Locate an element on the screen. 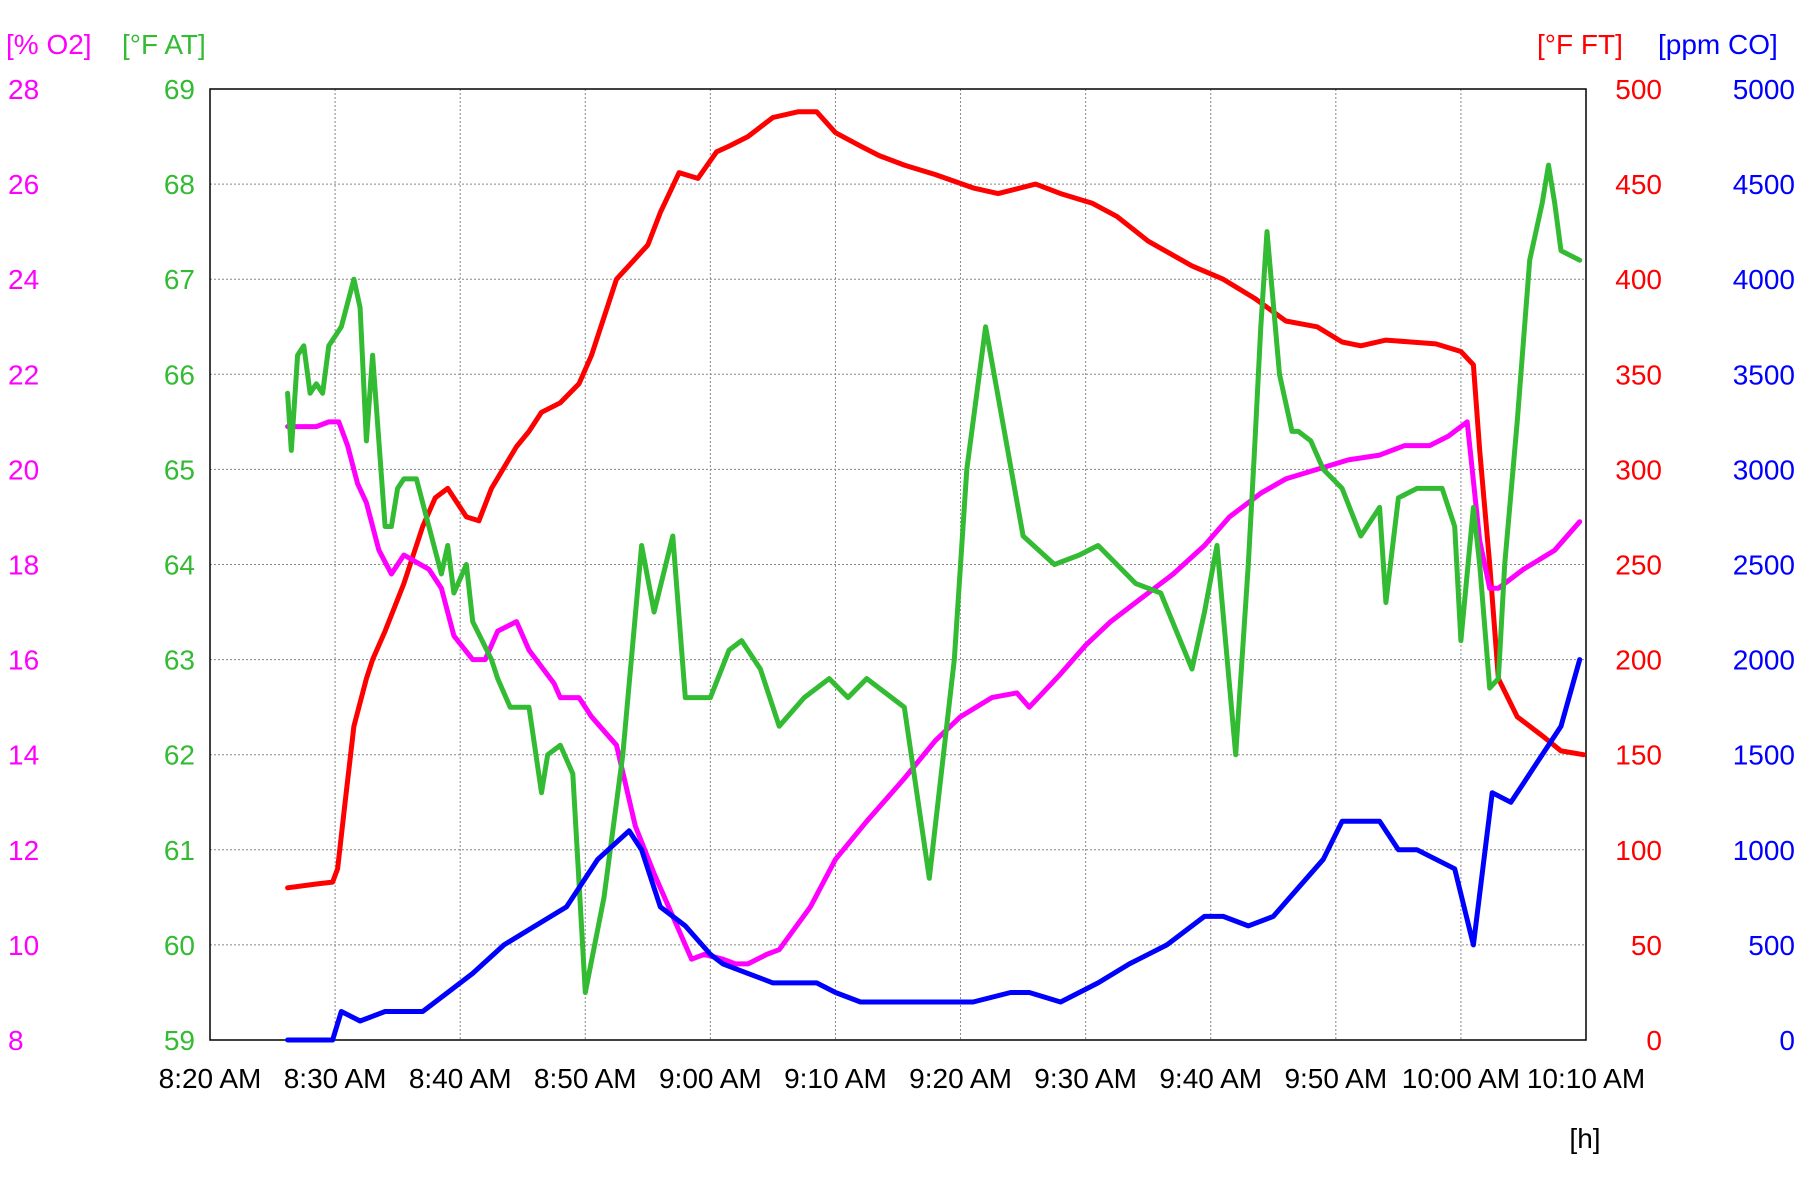 The height and width of the screenshot is (1200, 1800). y-tick-label-co: 500 is located at coordinates (1771, 945).